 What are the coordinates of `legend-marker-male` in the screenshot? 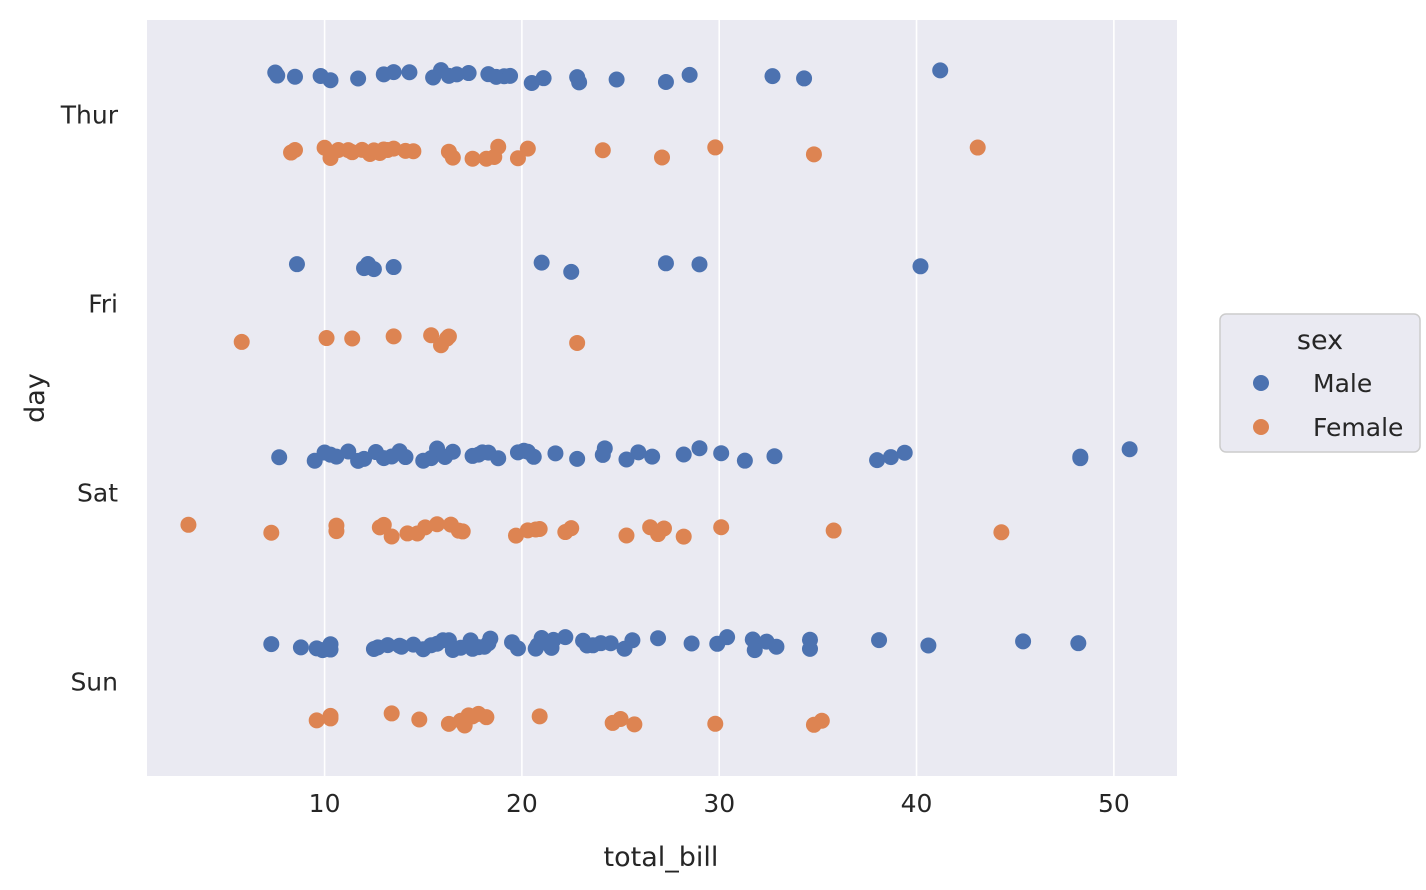 It's located at (1261, 383).